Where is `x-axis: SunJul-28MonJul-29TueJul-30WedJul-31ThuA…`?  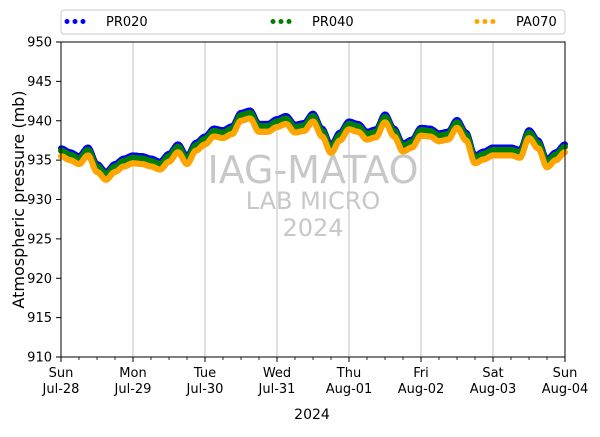 x-axis: SunJul-28MonJul-29TueJul-30WedJul-31ThuA… is located at coordinates (315, 377).